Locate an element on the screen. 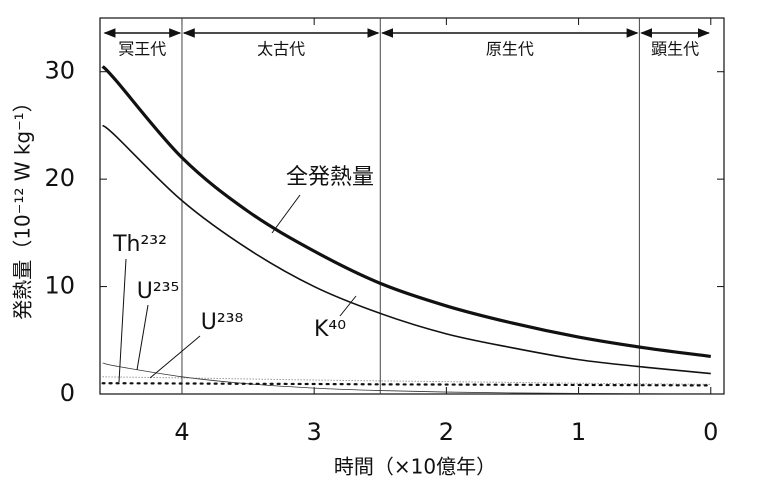 This screenshot has height=490, width=772. x-tick-label: 1 is located at coordinates (578, 432).